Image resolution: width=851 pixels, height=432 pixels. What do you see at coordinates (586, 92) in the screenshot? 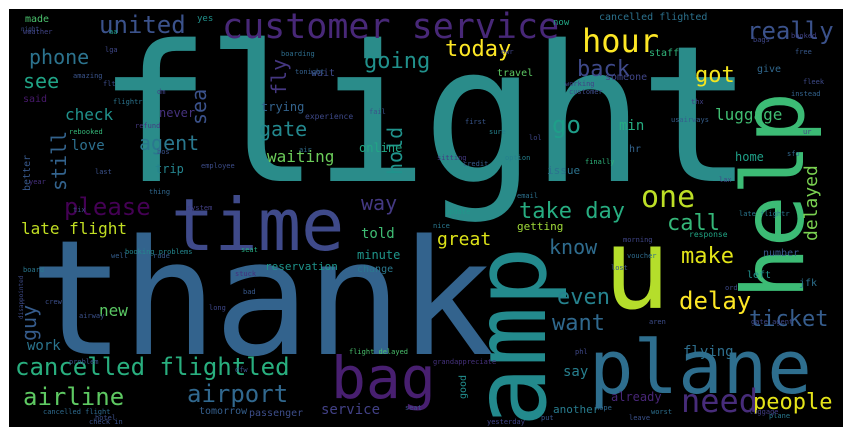
I see `word: customer` at bounding box center [586, 92].